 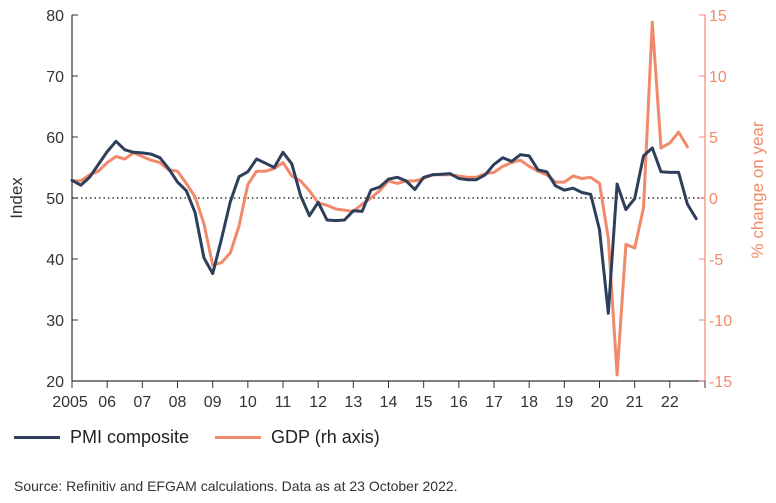 I want to click on x-tick-label: 08, so click(x=178, y=402).